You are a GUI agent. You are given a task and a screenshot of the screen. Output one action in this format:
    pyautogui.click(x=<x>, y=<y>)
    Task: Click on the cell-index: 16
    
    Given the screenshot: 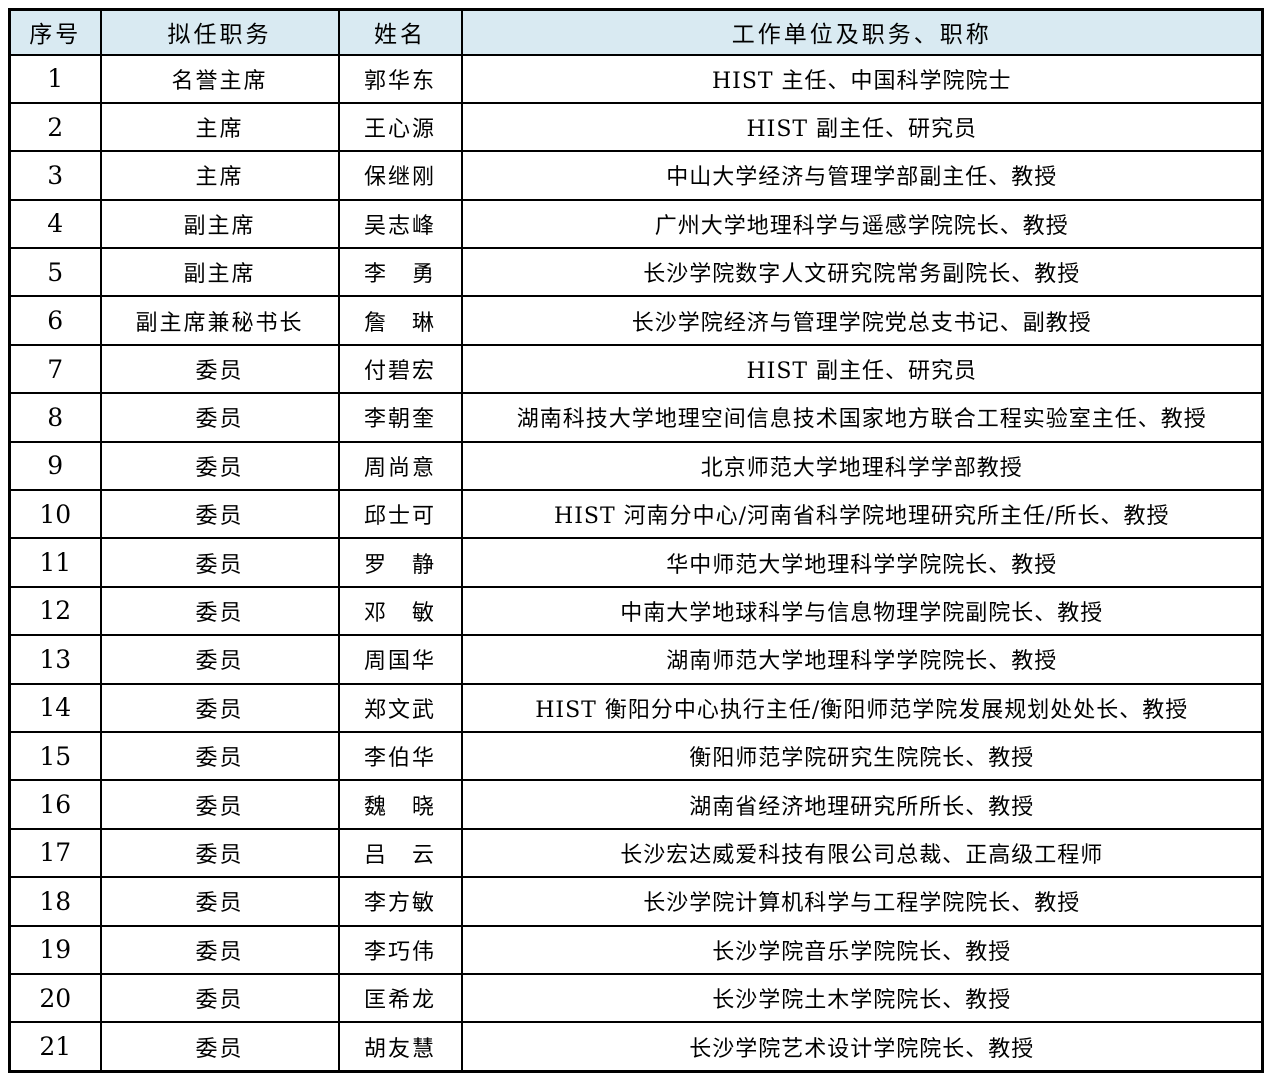 What is the action you would take?
    pyautogui.click(x=55, y=804)
    